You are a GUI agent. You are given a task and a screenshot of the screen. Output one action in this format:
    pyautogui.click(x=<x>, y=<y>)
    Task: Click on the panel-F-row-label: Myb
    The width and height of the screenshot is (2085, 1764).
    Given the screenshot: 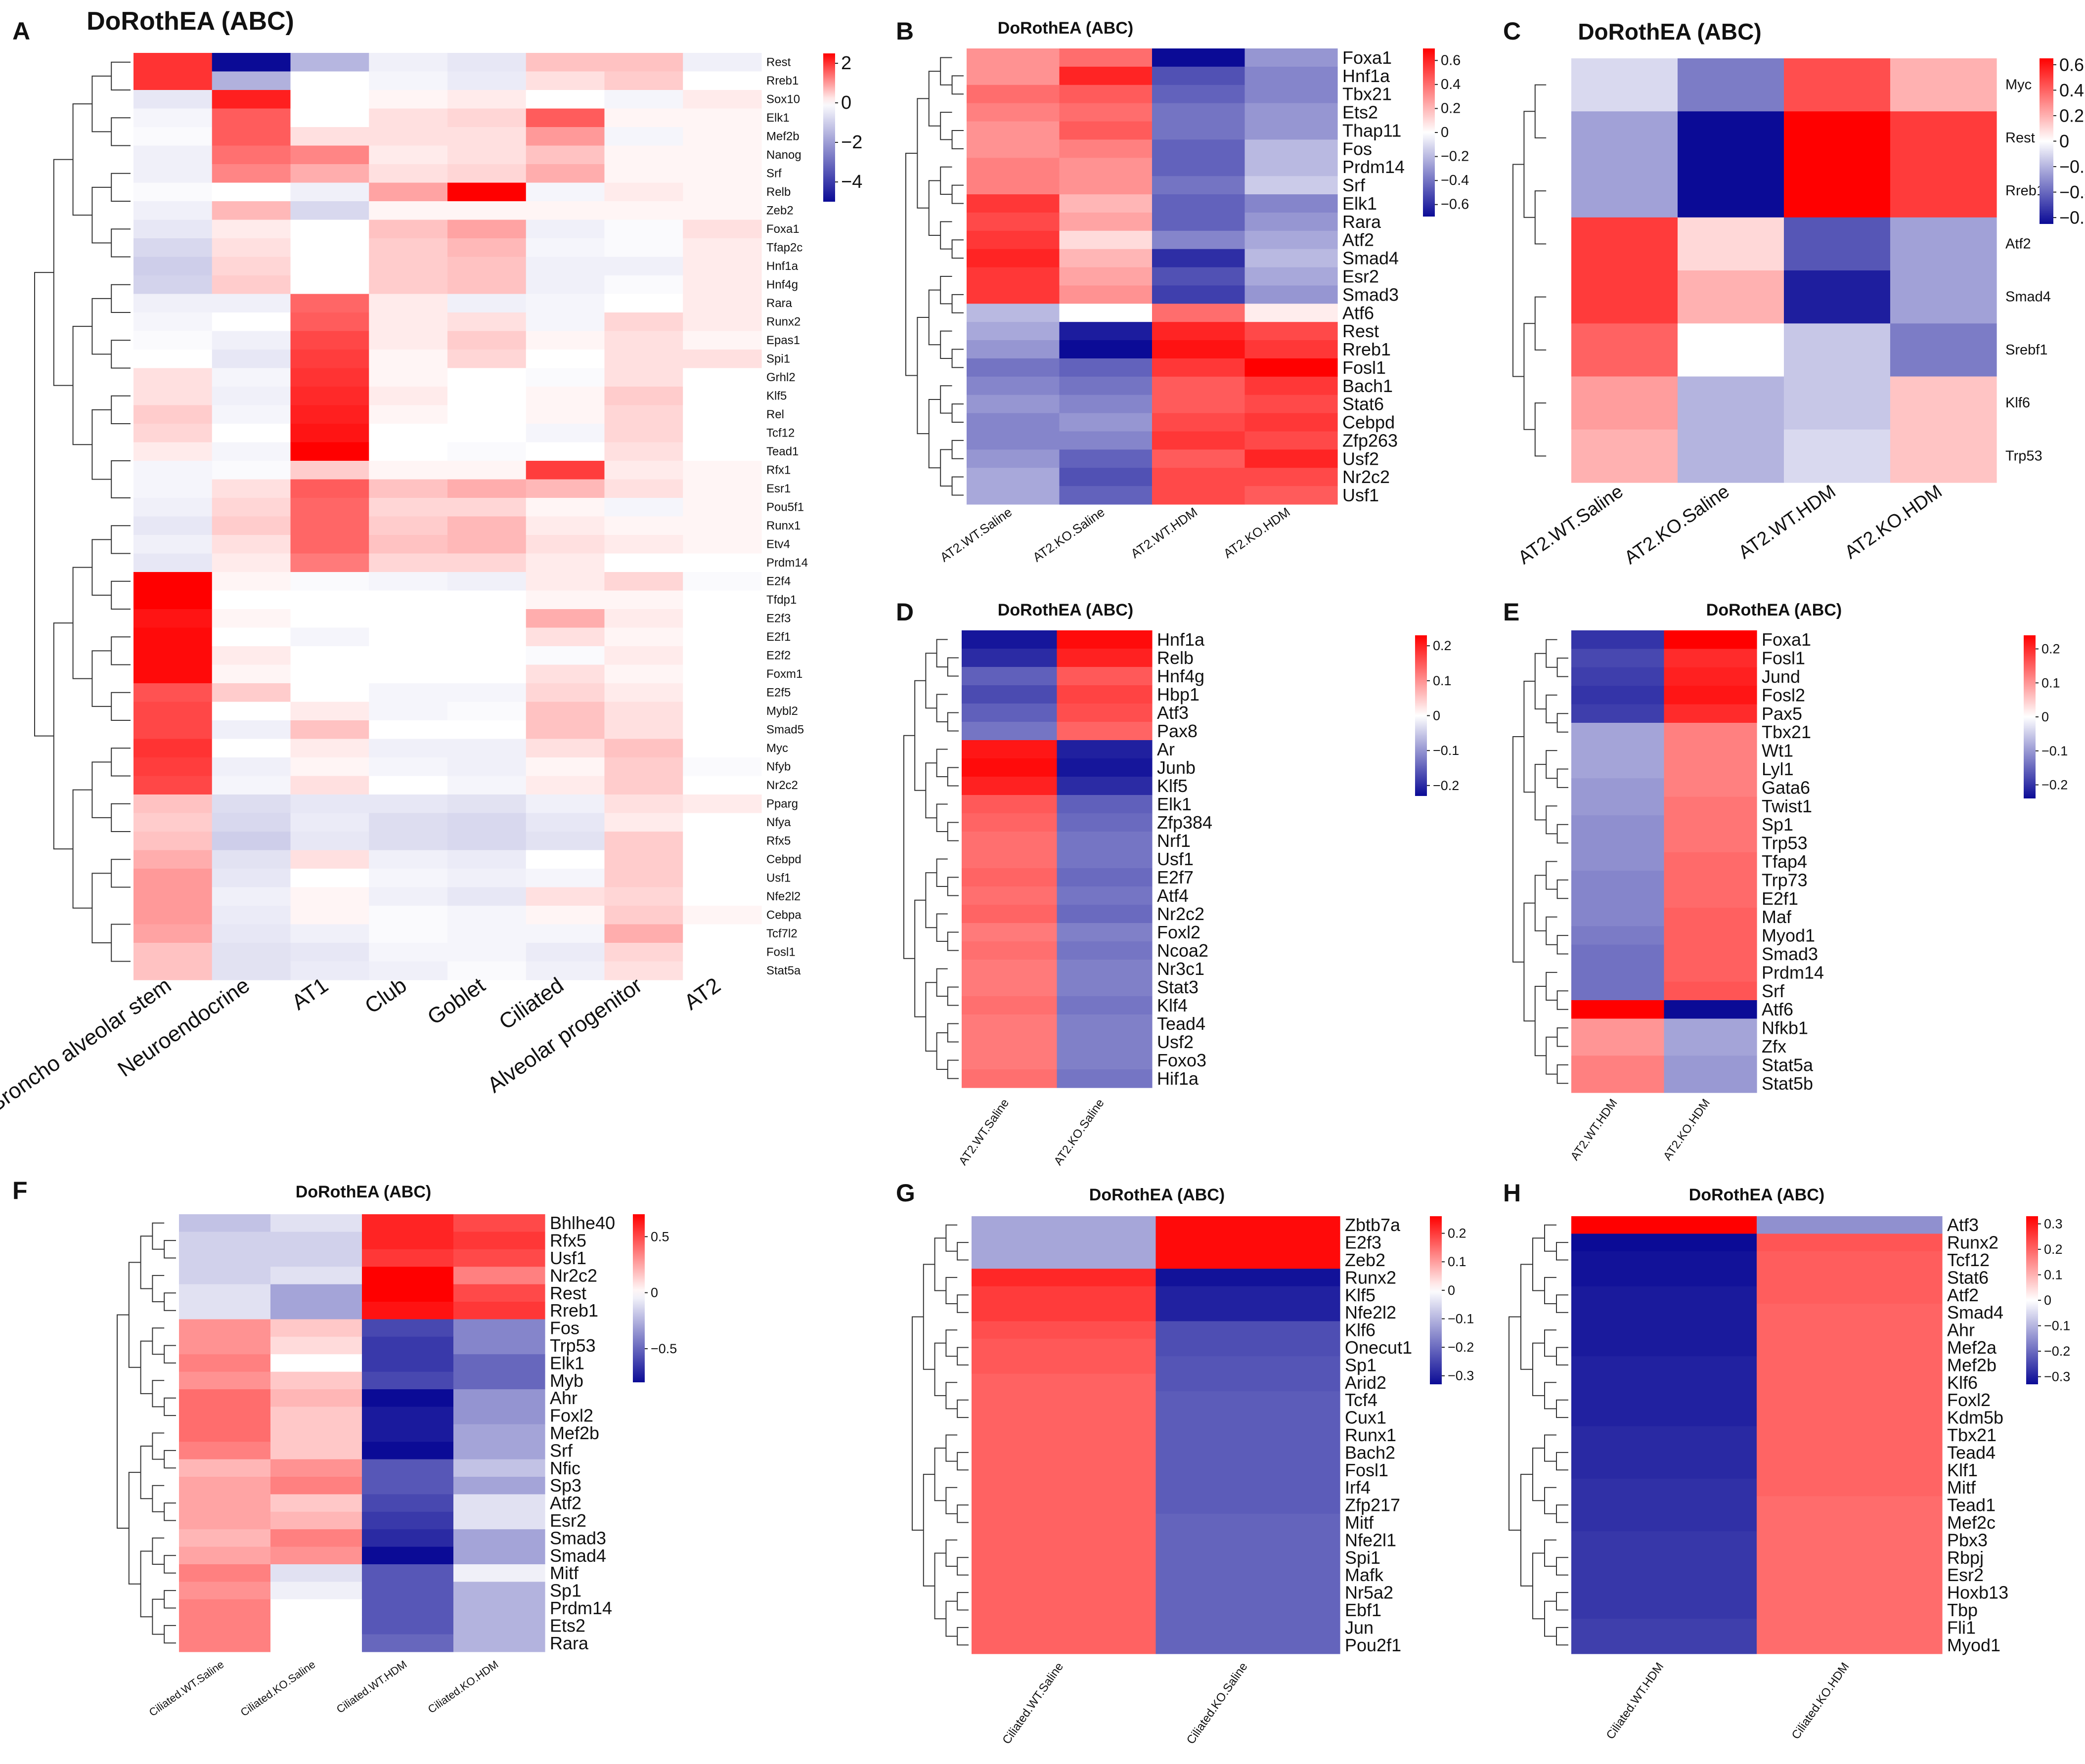 What is the action you would take?
    pyautogui.click(x=566, y=1381)
    